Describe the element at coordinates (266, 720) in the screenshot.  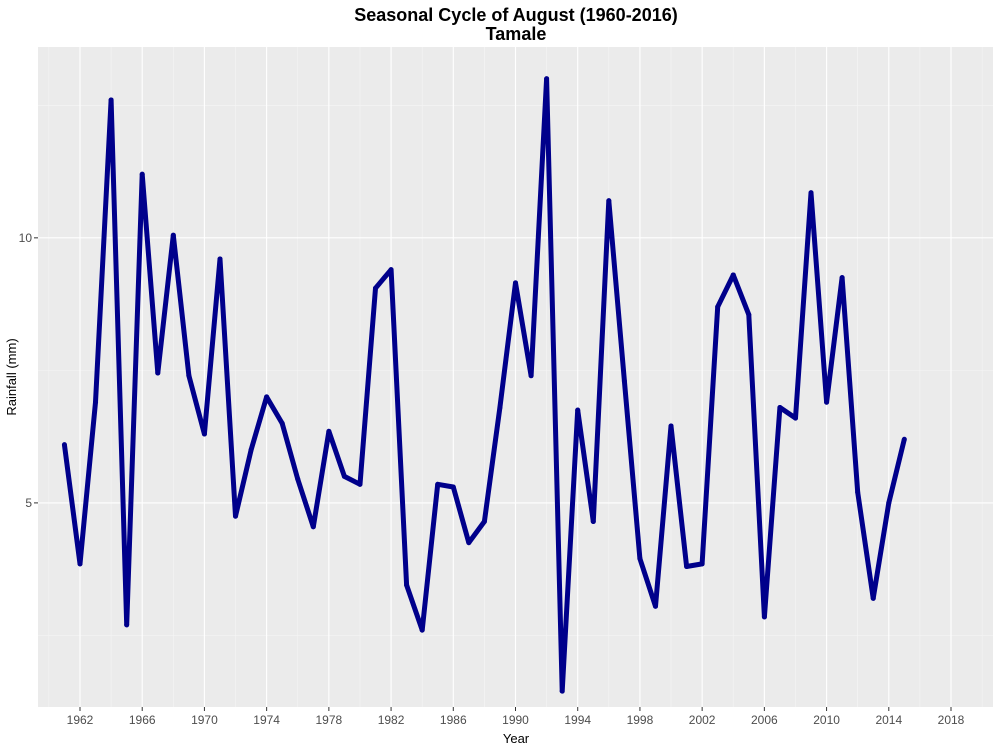
I see `x-tick-label: 1974` at that location.